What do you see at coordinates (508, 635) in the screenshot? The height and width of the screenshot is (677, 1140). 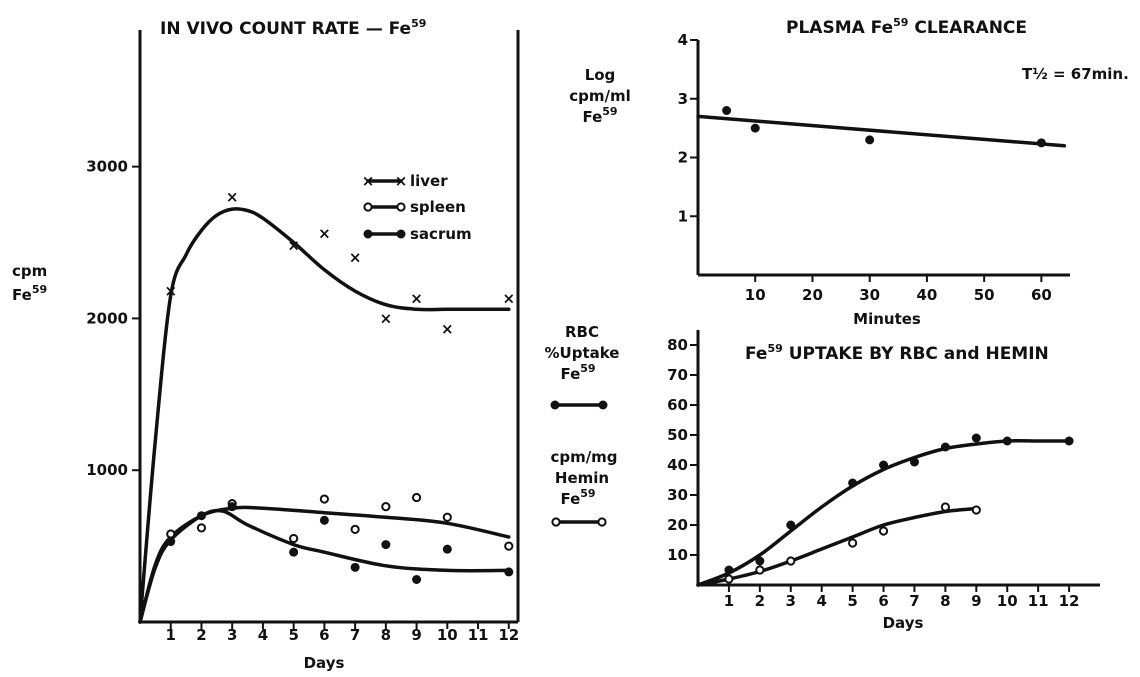 I see `x-tick-label: 12` at bounding box center [508, 635].